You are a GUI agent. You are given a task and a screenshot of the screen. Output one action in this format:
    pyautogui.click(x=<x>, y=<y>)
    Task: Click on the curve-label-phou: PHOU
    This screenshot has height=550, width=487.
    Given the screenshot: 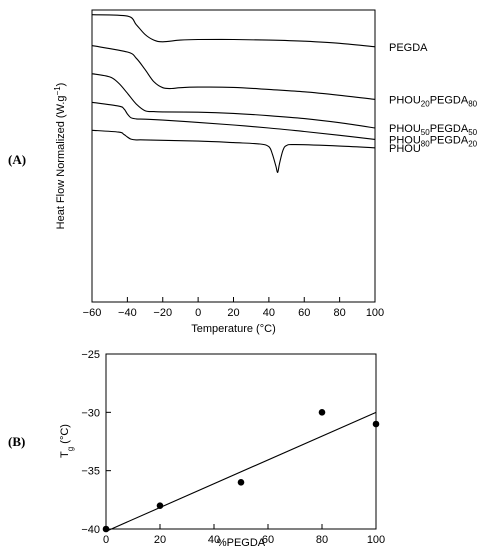 What is the action you would take?
    pyautogui.click(x=405, y=149)
    